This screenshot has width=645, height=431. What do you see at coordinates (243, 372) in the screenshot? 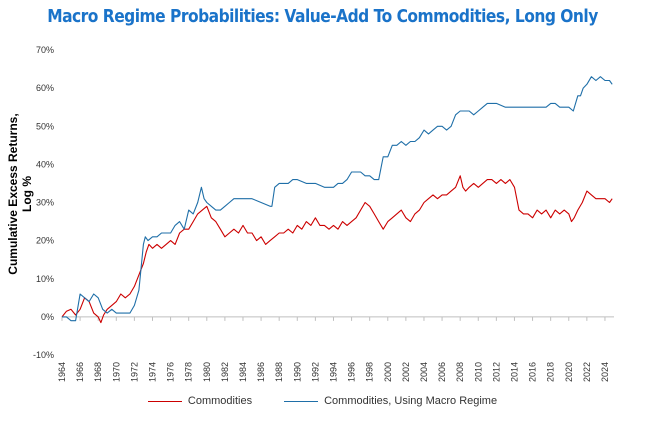
I see `x-tick-label: 1984` at bounding box center [243, 372].